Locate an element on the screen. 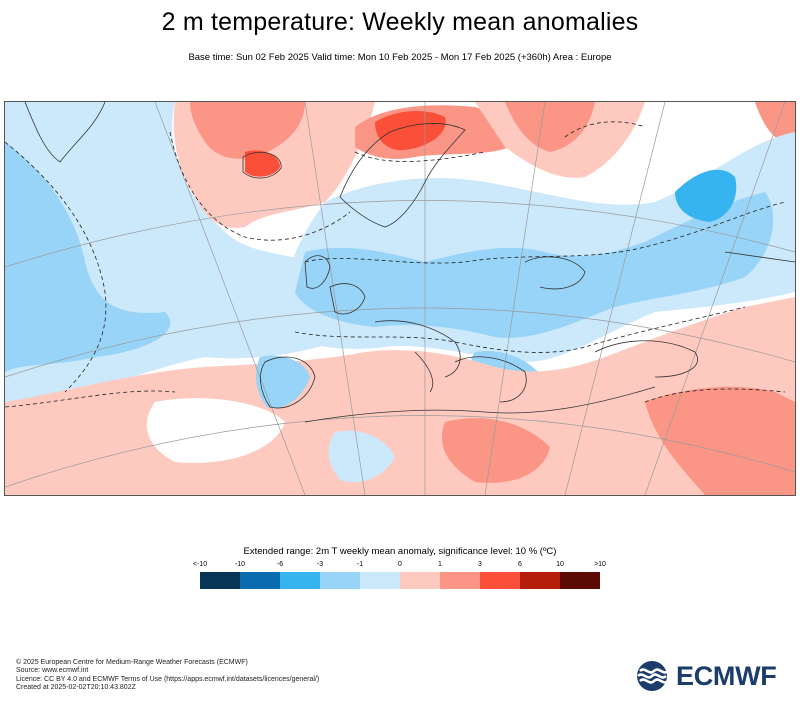  anomaly-region-africa-cool is located at coordinates (361, 456).